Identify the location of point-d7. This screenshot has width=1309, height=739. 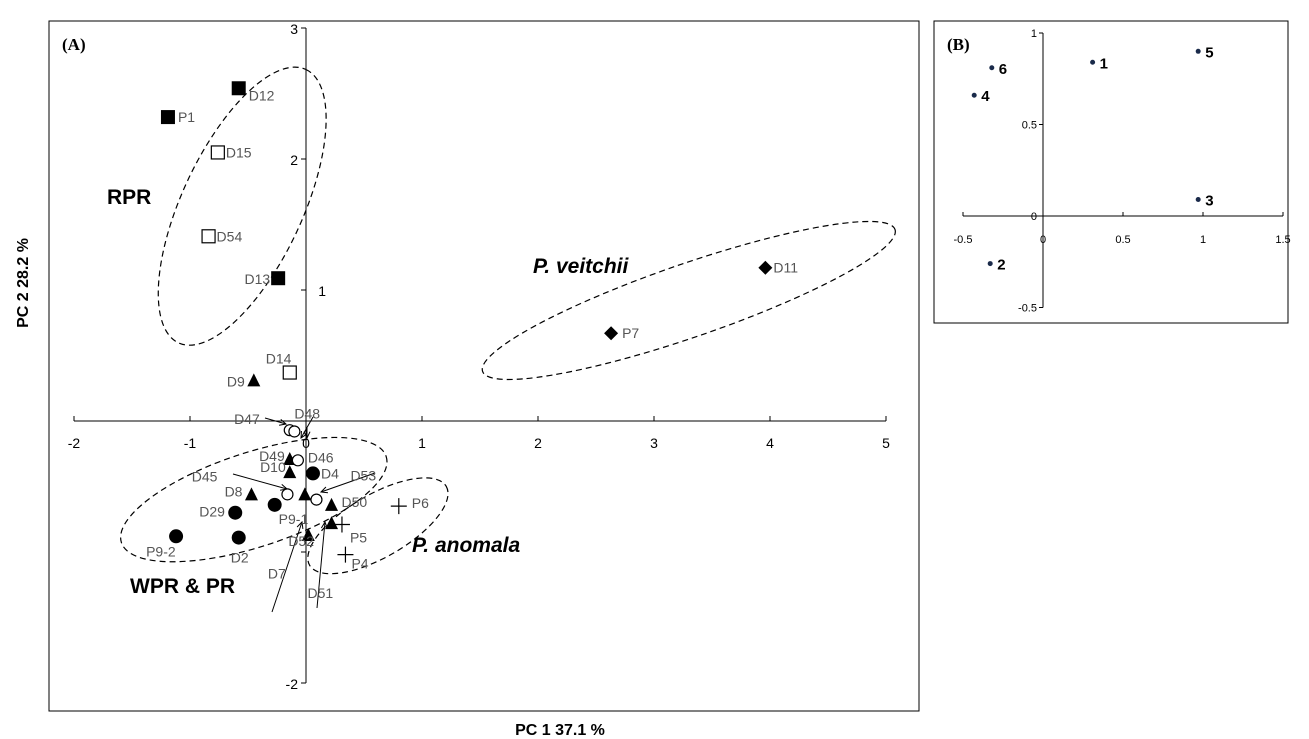
(305, 494).